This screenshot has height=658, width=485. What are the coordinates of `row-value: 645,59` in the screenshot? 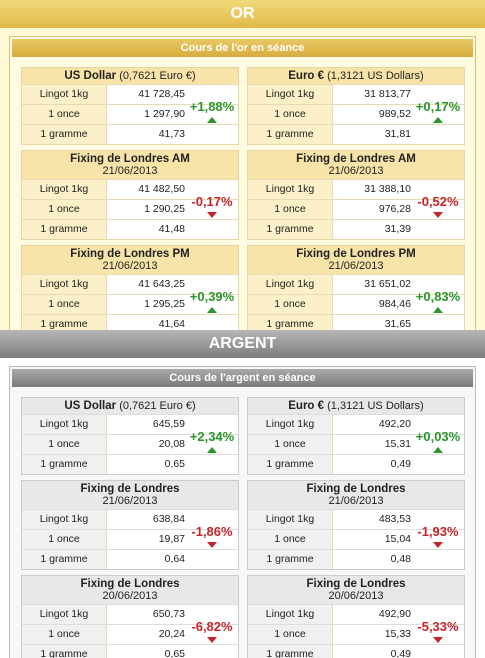 It's located at (147, 424).